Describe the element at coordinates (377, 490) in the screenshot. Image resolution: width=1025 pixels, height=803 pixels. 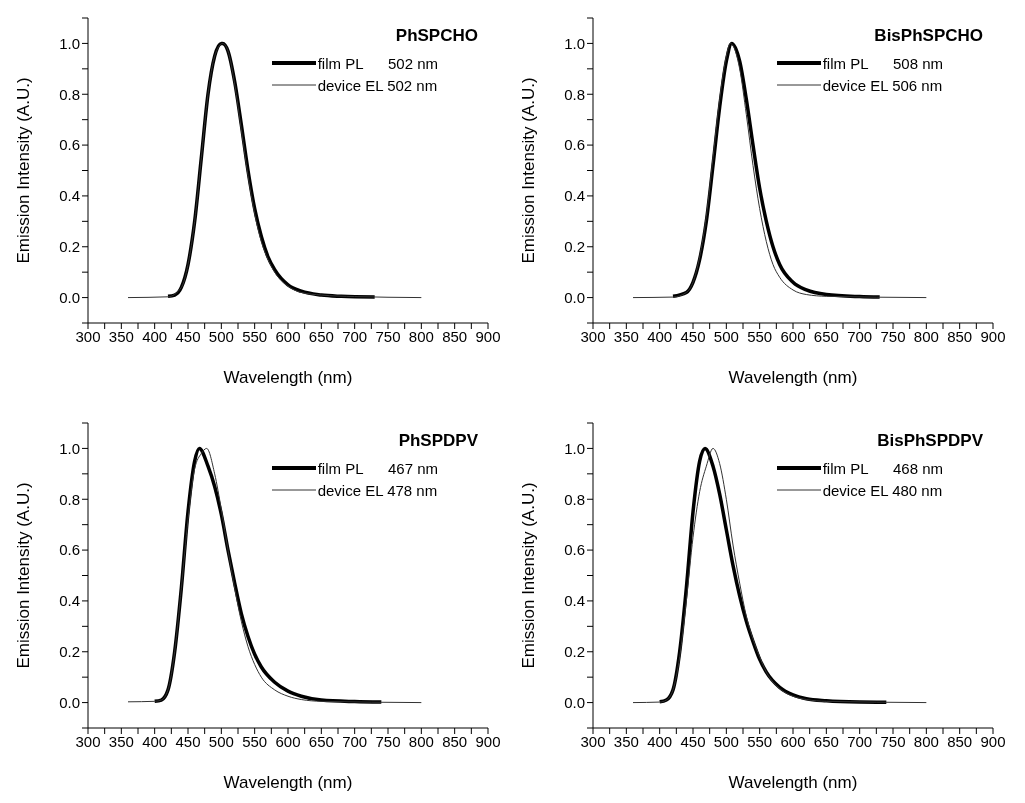
I see `legend-label: device EL 478 nm` at that location.